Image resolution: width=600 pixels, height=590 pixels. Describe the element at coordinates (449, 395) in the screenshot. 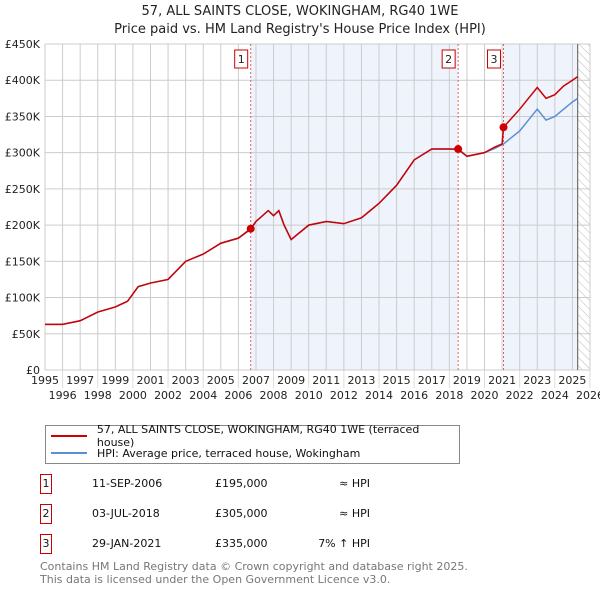

I see `x-tick-label: 2018` at that location.